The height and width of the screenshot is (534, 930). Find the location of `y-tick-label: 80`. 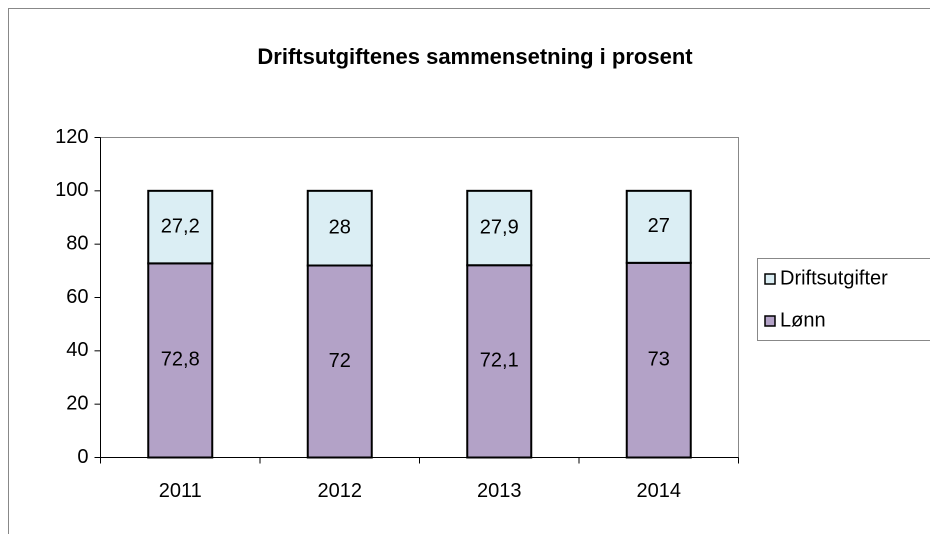

y-tick-label: 80 is located at coordinates (77, 243).